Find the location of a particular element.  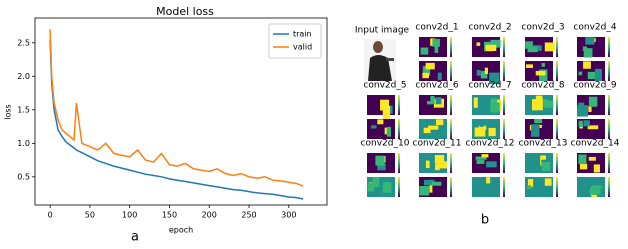

chart-title: Model loss is located at coordinates (185, 11).